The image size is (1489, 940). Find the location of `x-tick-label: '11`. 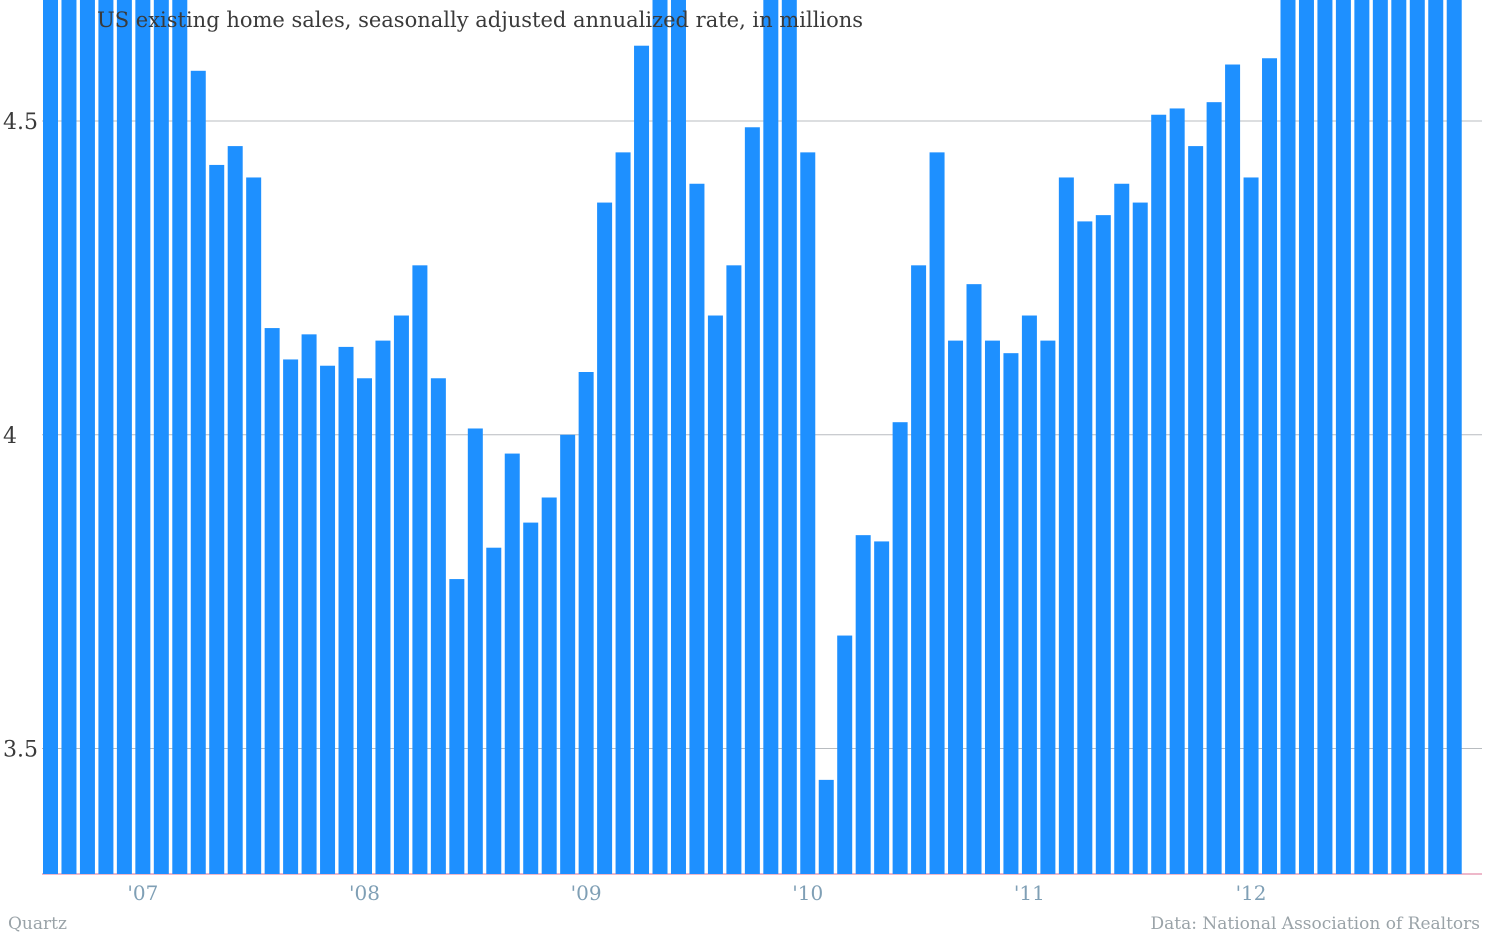

x-tick-label: '11 is located at coordinates (1029, 893).